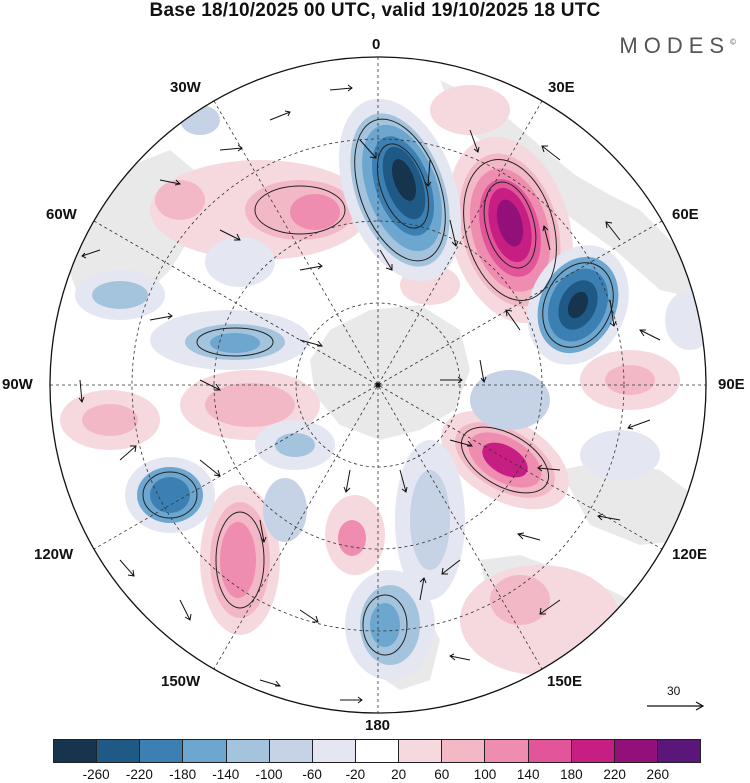  I want to click on lon-label-90e: 90E, so click(731, 384).